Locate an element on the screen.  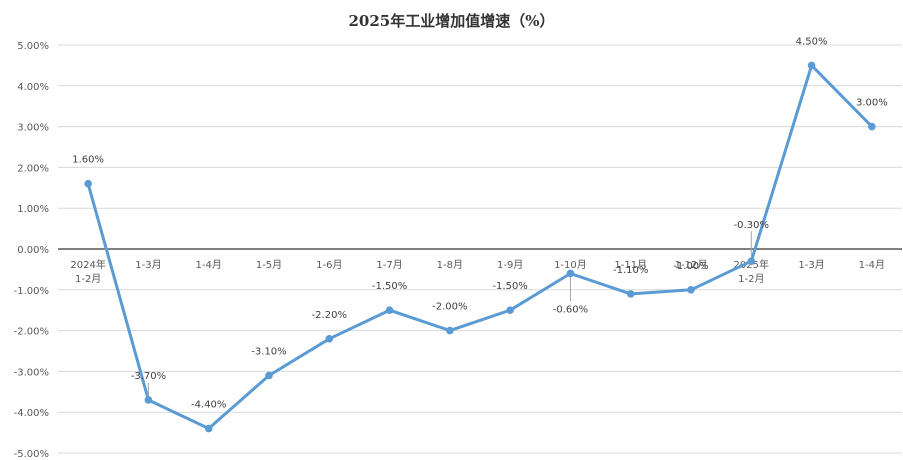
x-tick-label: 1-9月 is located at coordinates (510, 265).